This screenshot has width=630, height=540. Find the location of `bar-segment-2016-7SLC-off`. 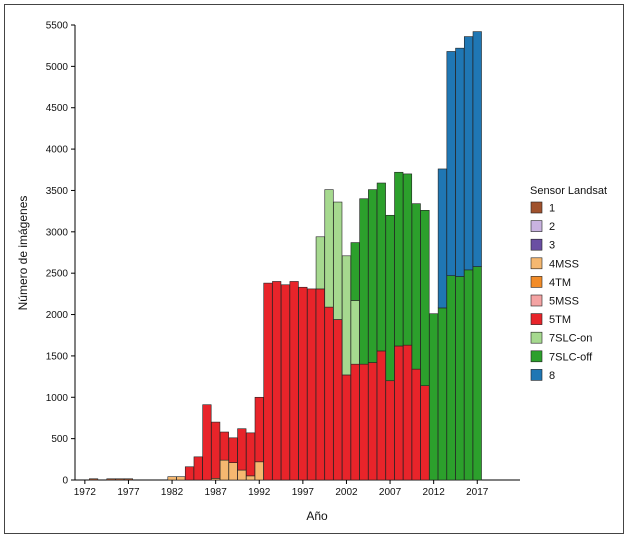

bar-segment-2016-7SLC-off is located at coordinates (468, 375).